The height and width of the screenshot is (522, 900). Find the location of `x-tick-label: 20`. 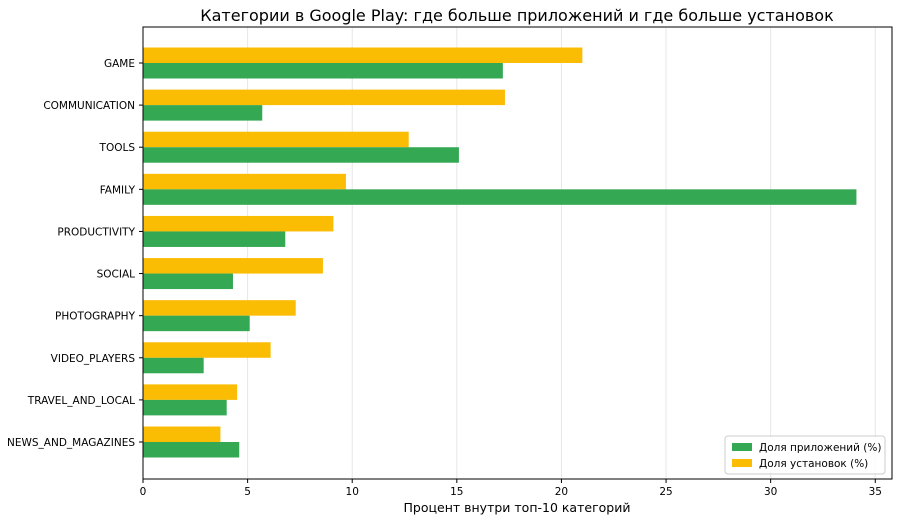

x-tick-label: 20 is located at coordinates (561, 492).